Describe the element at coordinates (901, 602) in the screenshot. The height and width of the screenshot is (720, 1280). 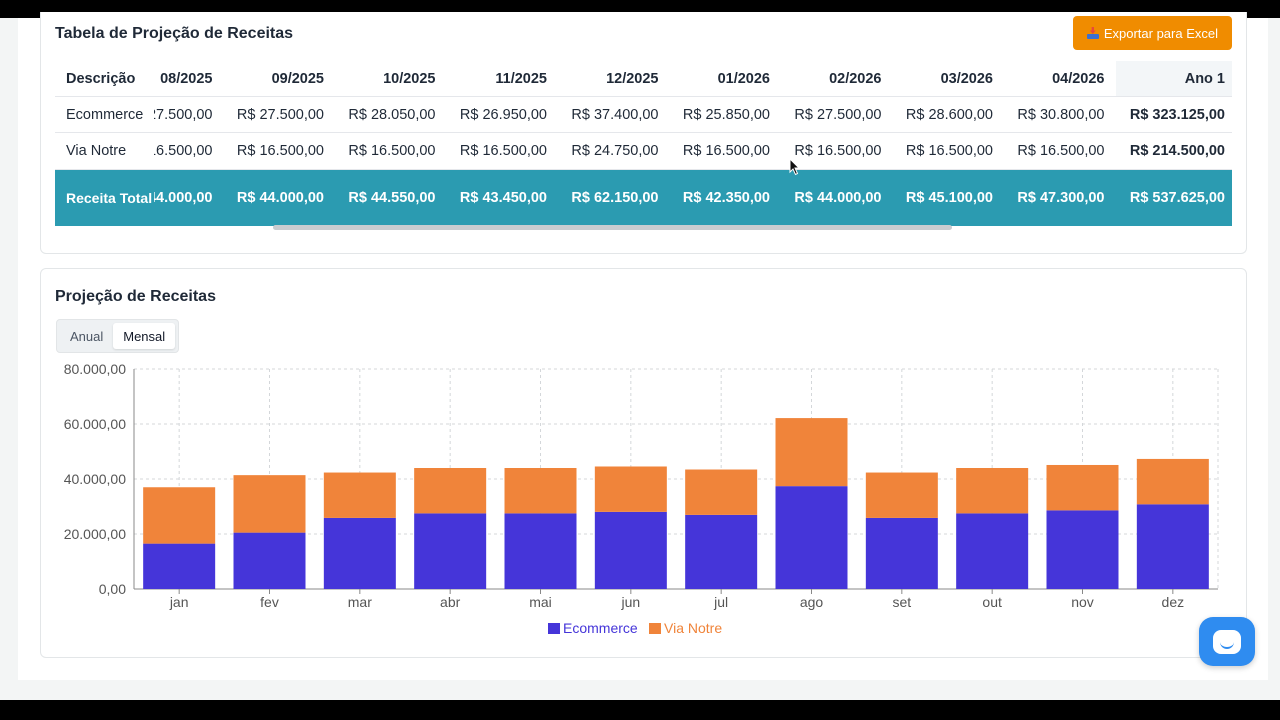
I see `x-tick-label: set` at that location.